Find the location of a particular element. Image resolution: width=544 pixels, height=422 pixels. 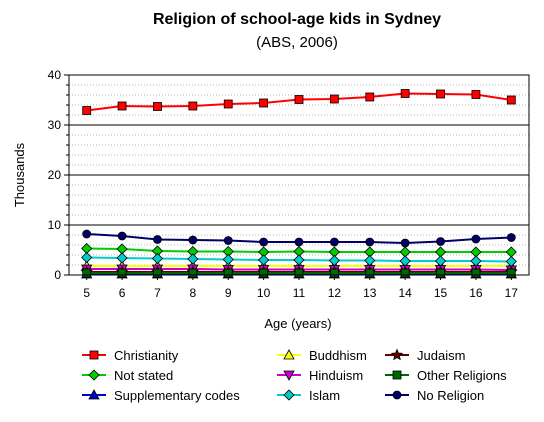

y-tick-label: 20 is located at coordinates (55, 175).